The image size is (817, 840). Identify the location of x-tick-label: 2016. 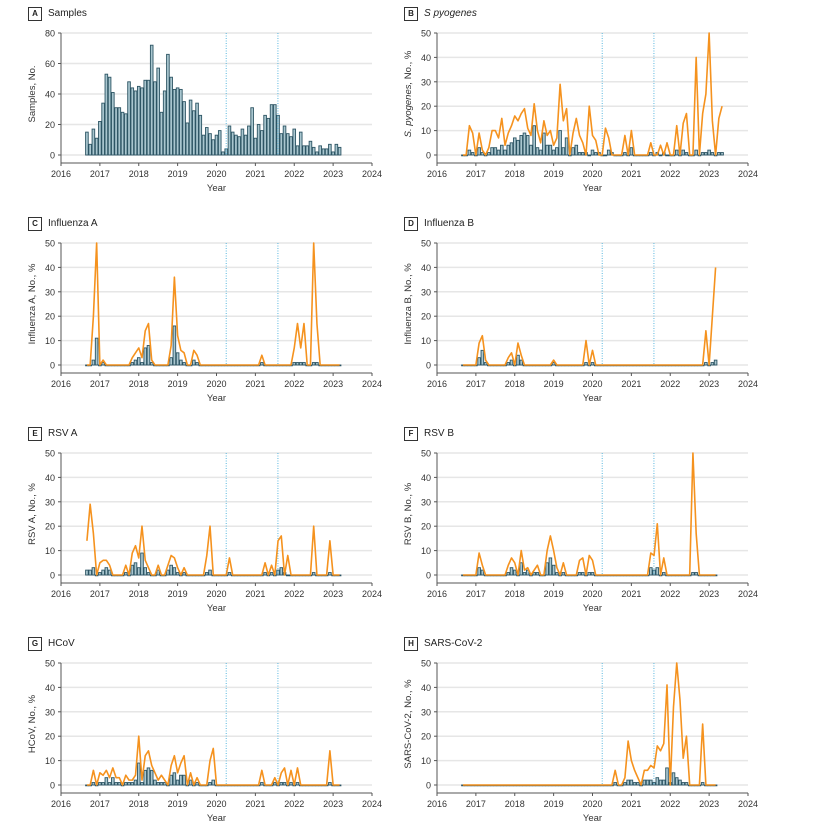
(437, 384).